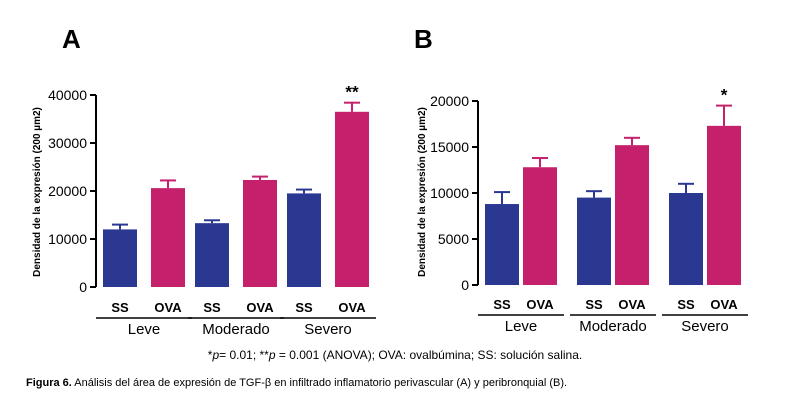  What do you see at coordinates (67, 95) in the screenshot?
I see `panel-a-y-tick-label: 40000` at bounding box center [67, 95].